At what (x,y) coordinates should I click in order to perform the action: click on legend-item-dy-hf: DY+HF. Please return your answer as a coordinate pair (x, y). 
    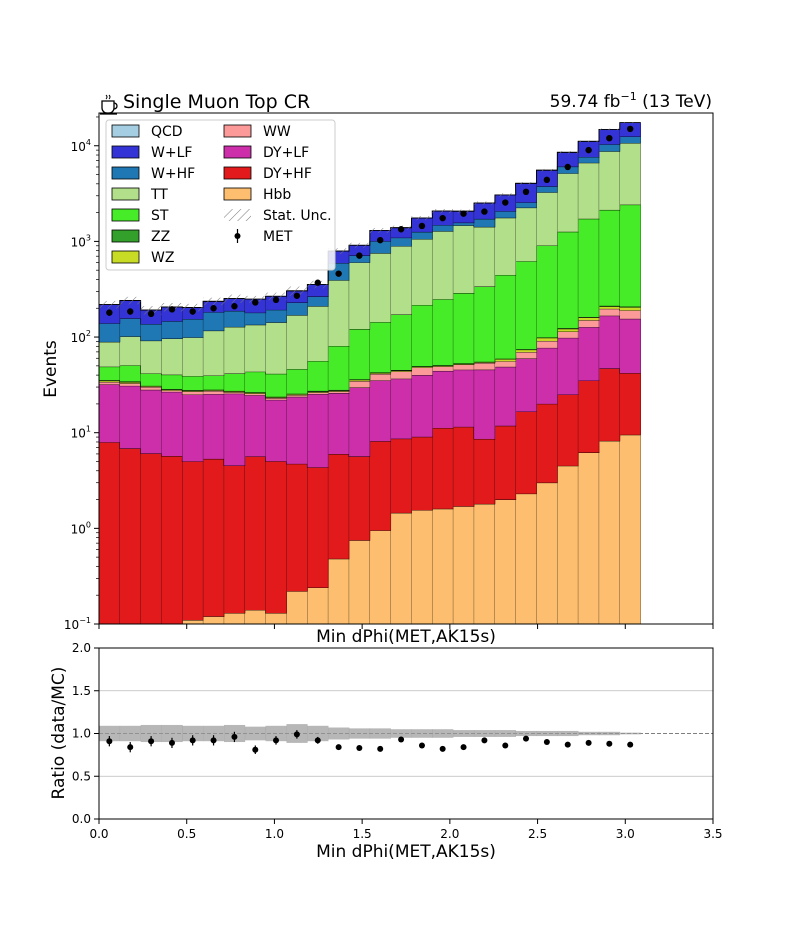
    Looking at the image, I should click on (267, 174).